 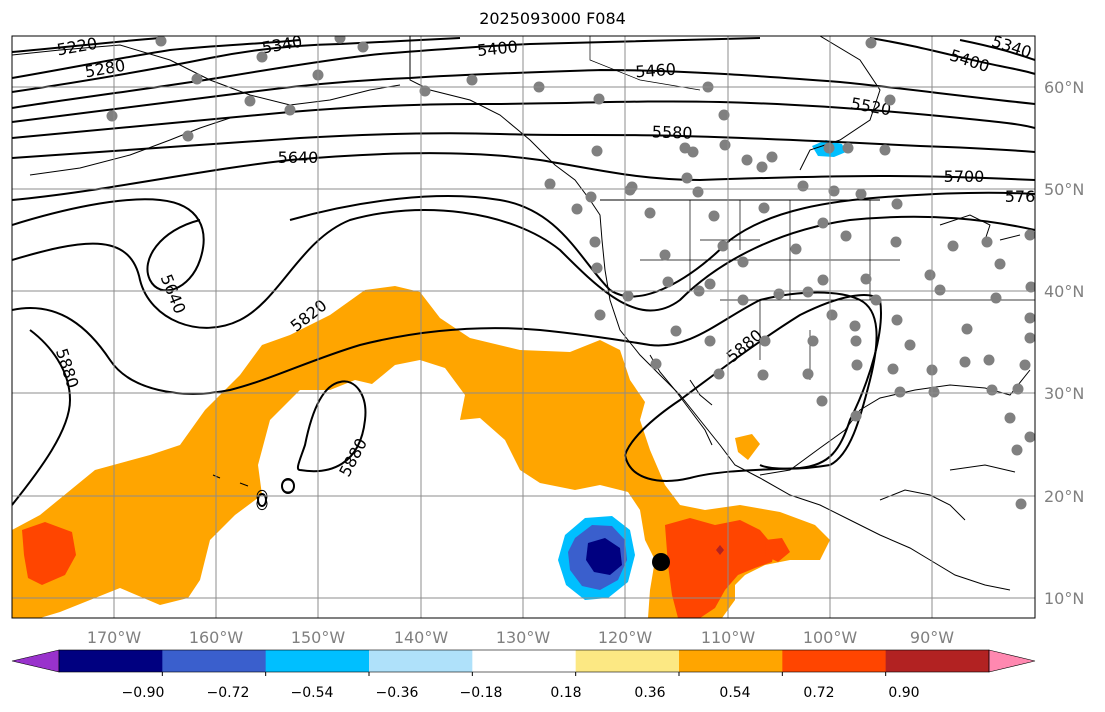 What do you see at coordinates (1012, 661) in the screenshot?
I see `colorbar-extension-high` at bounding box center [1012, 661].